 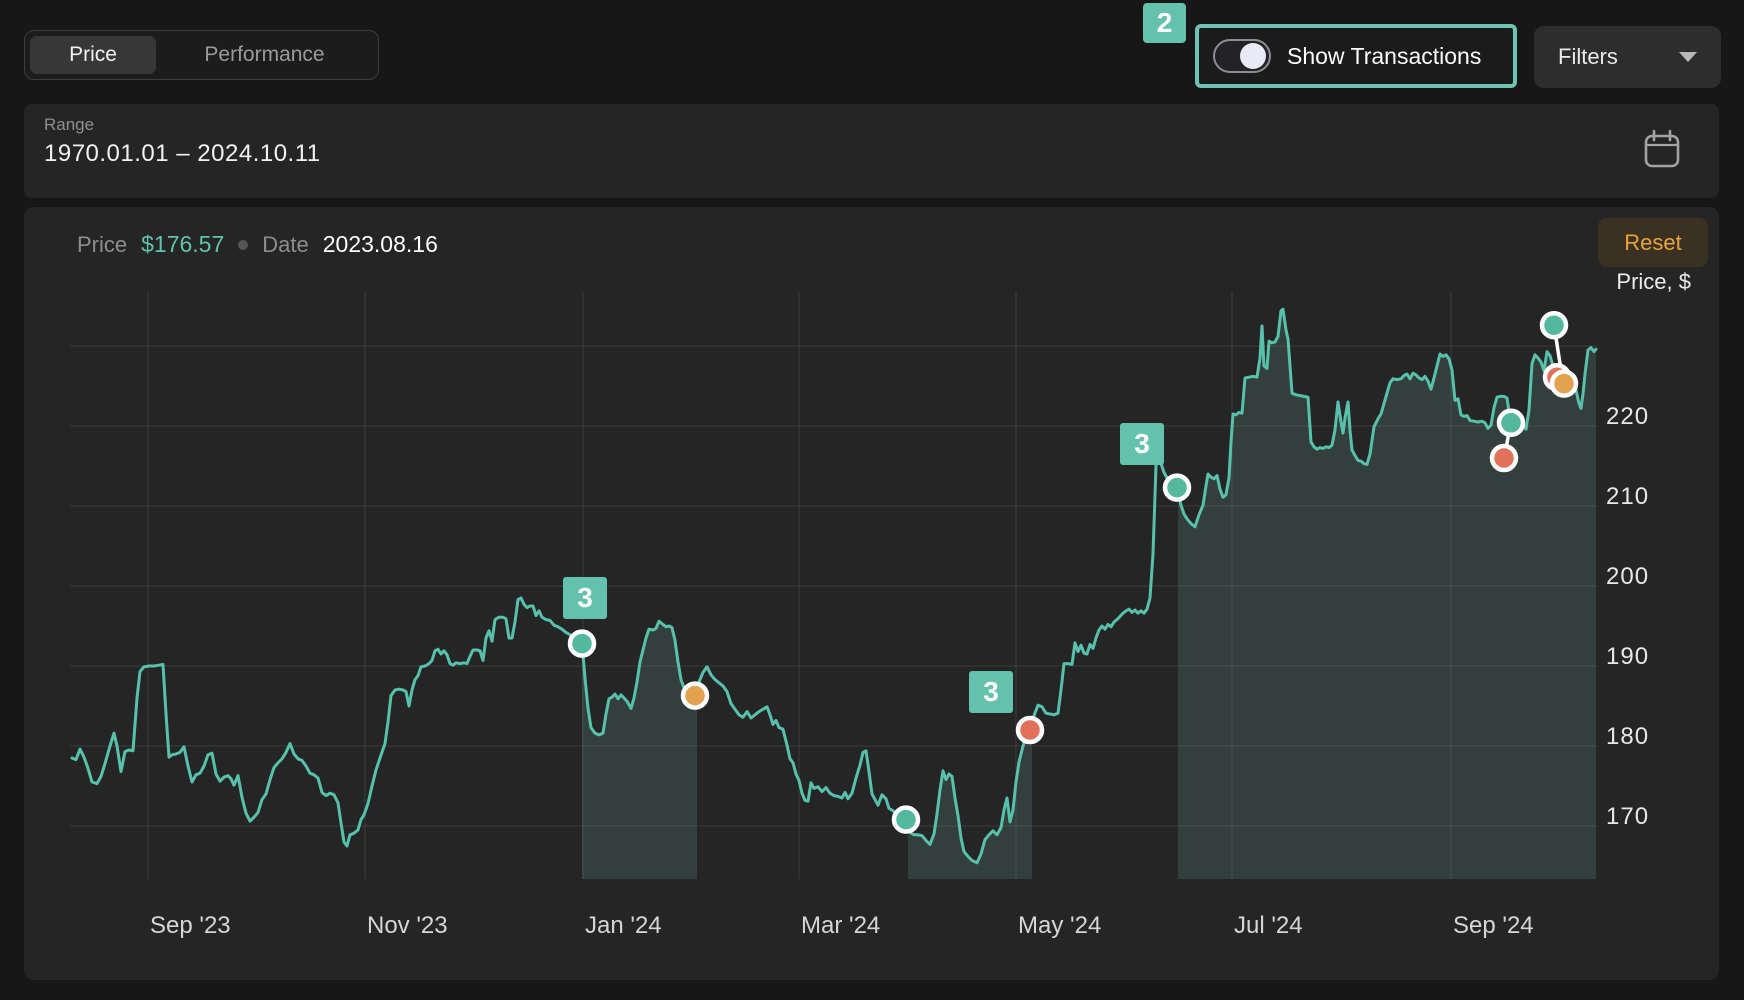 What do you see at coordinates (201, 55) in the screenshot?
I see `view-tab-group: Price Performance` at bounding box center [201, 55].